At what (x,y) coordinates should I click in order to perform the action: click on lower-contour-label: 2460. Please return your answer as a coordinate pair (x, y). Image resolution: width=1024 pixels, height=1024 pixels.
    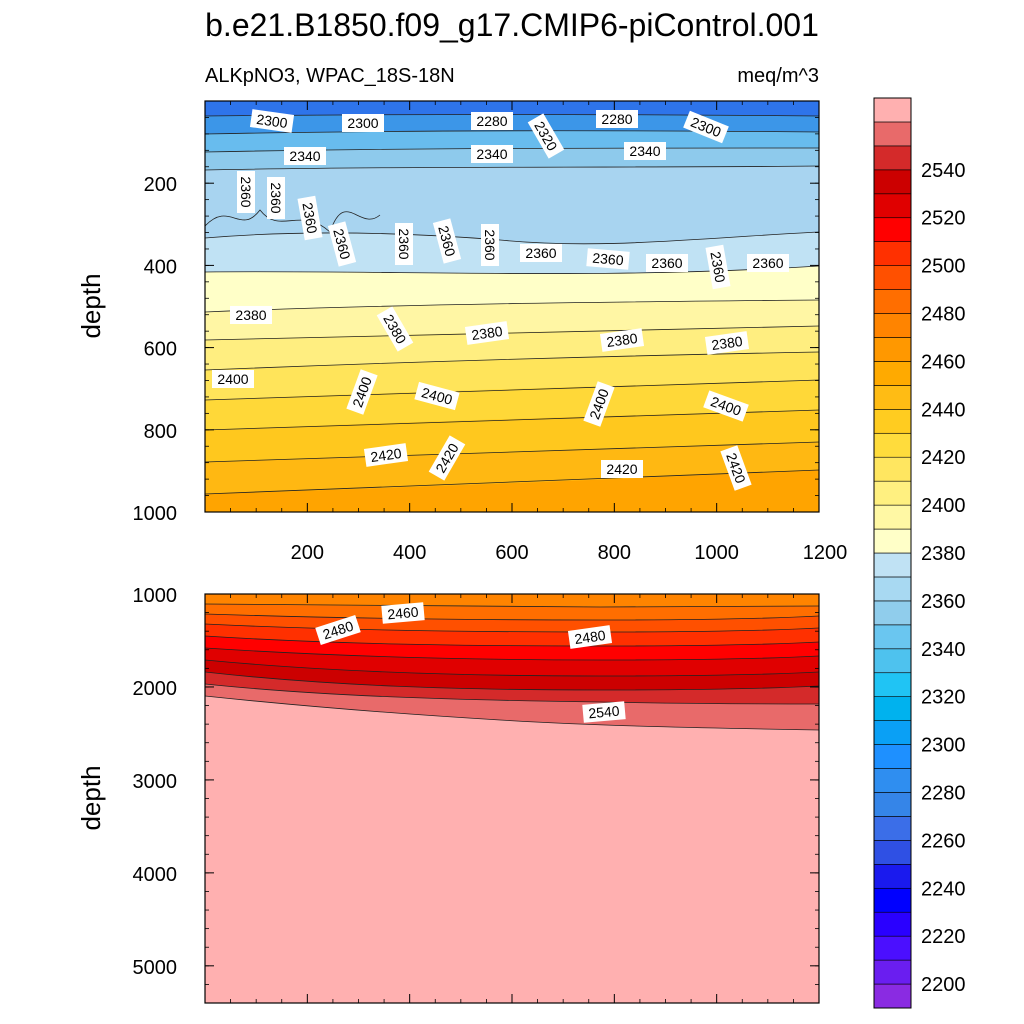
    Looking at the image, I should click on (403, 613).